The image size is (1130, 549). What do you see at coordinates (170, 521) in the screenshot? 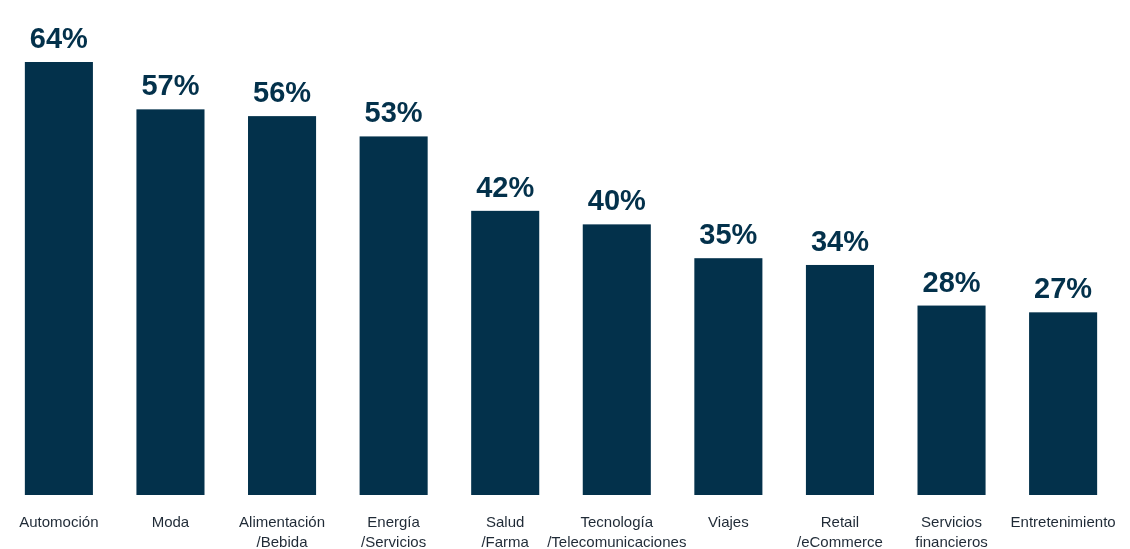
I see `x-tick-label: Moda` at bounding box center [170, 521].